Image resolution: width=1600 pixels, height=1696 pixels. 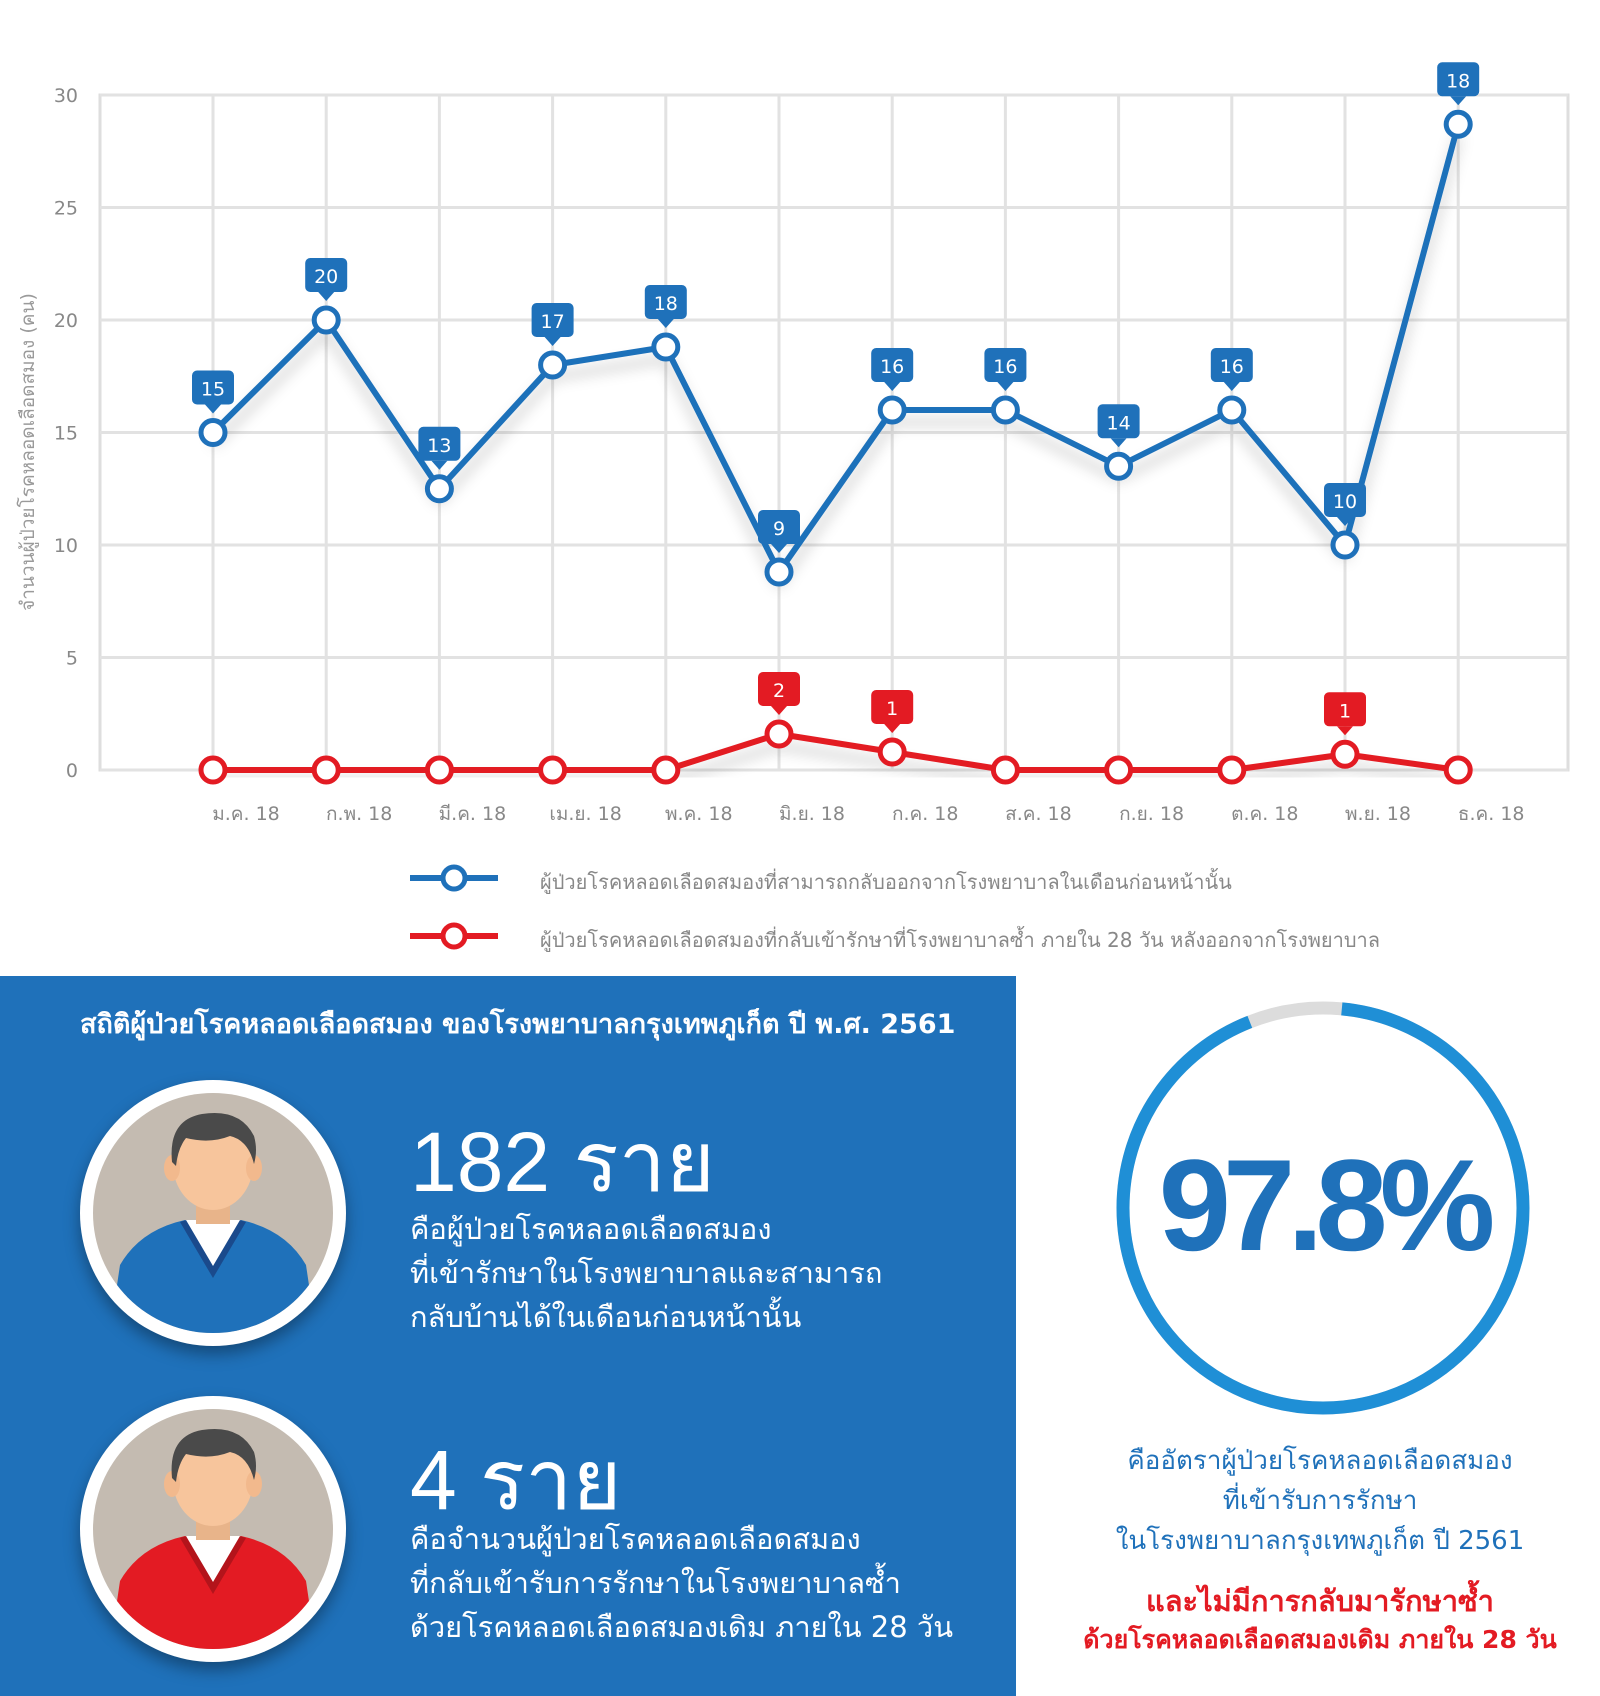 What do you see at coordinates (591, 1229) in the screenshot?
I see `stat-discharged-line: คือผู้ป่วยโรคหลอดเลือดสมอง` at bounding box center [591, 1229].